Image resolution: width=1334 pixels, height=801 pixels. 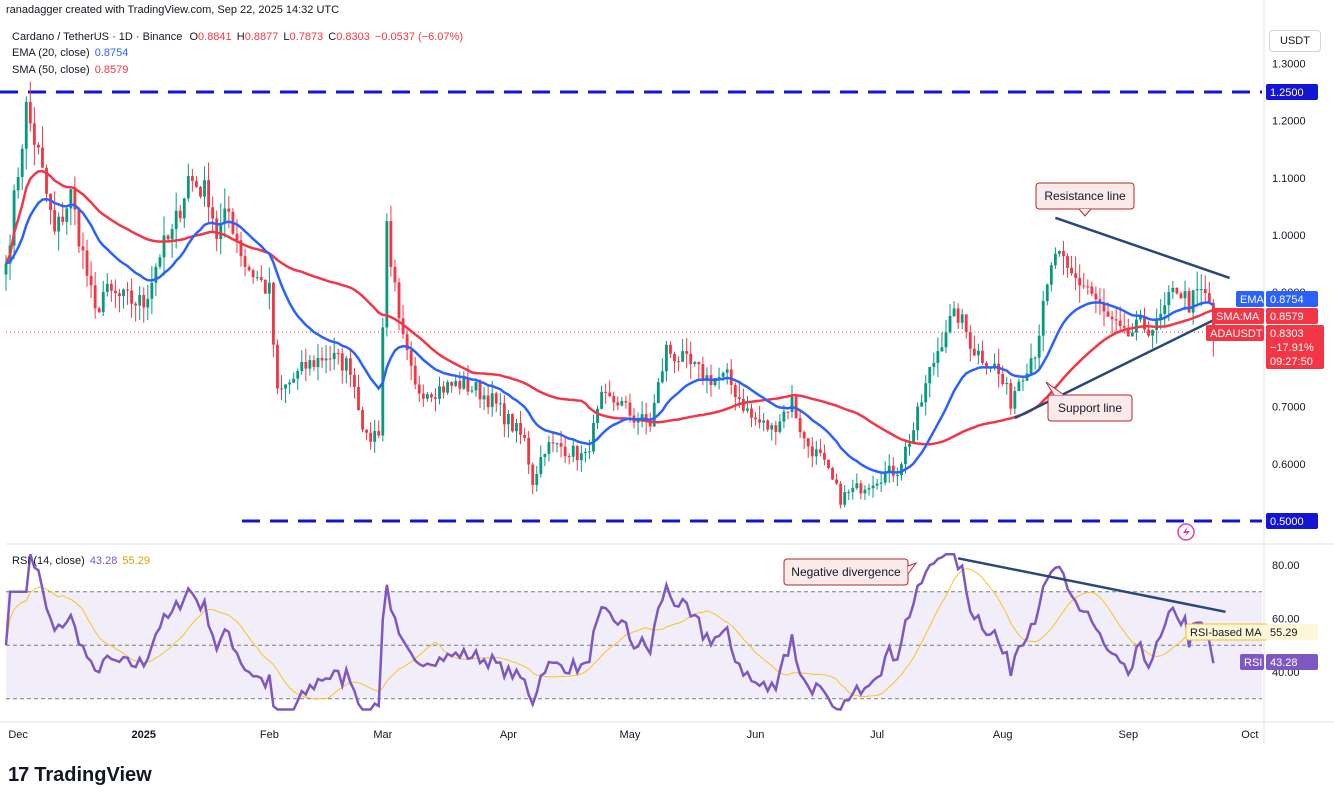 I want to click on resistance-trendline, so click(x=1142, y=248).